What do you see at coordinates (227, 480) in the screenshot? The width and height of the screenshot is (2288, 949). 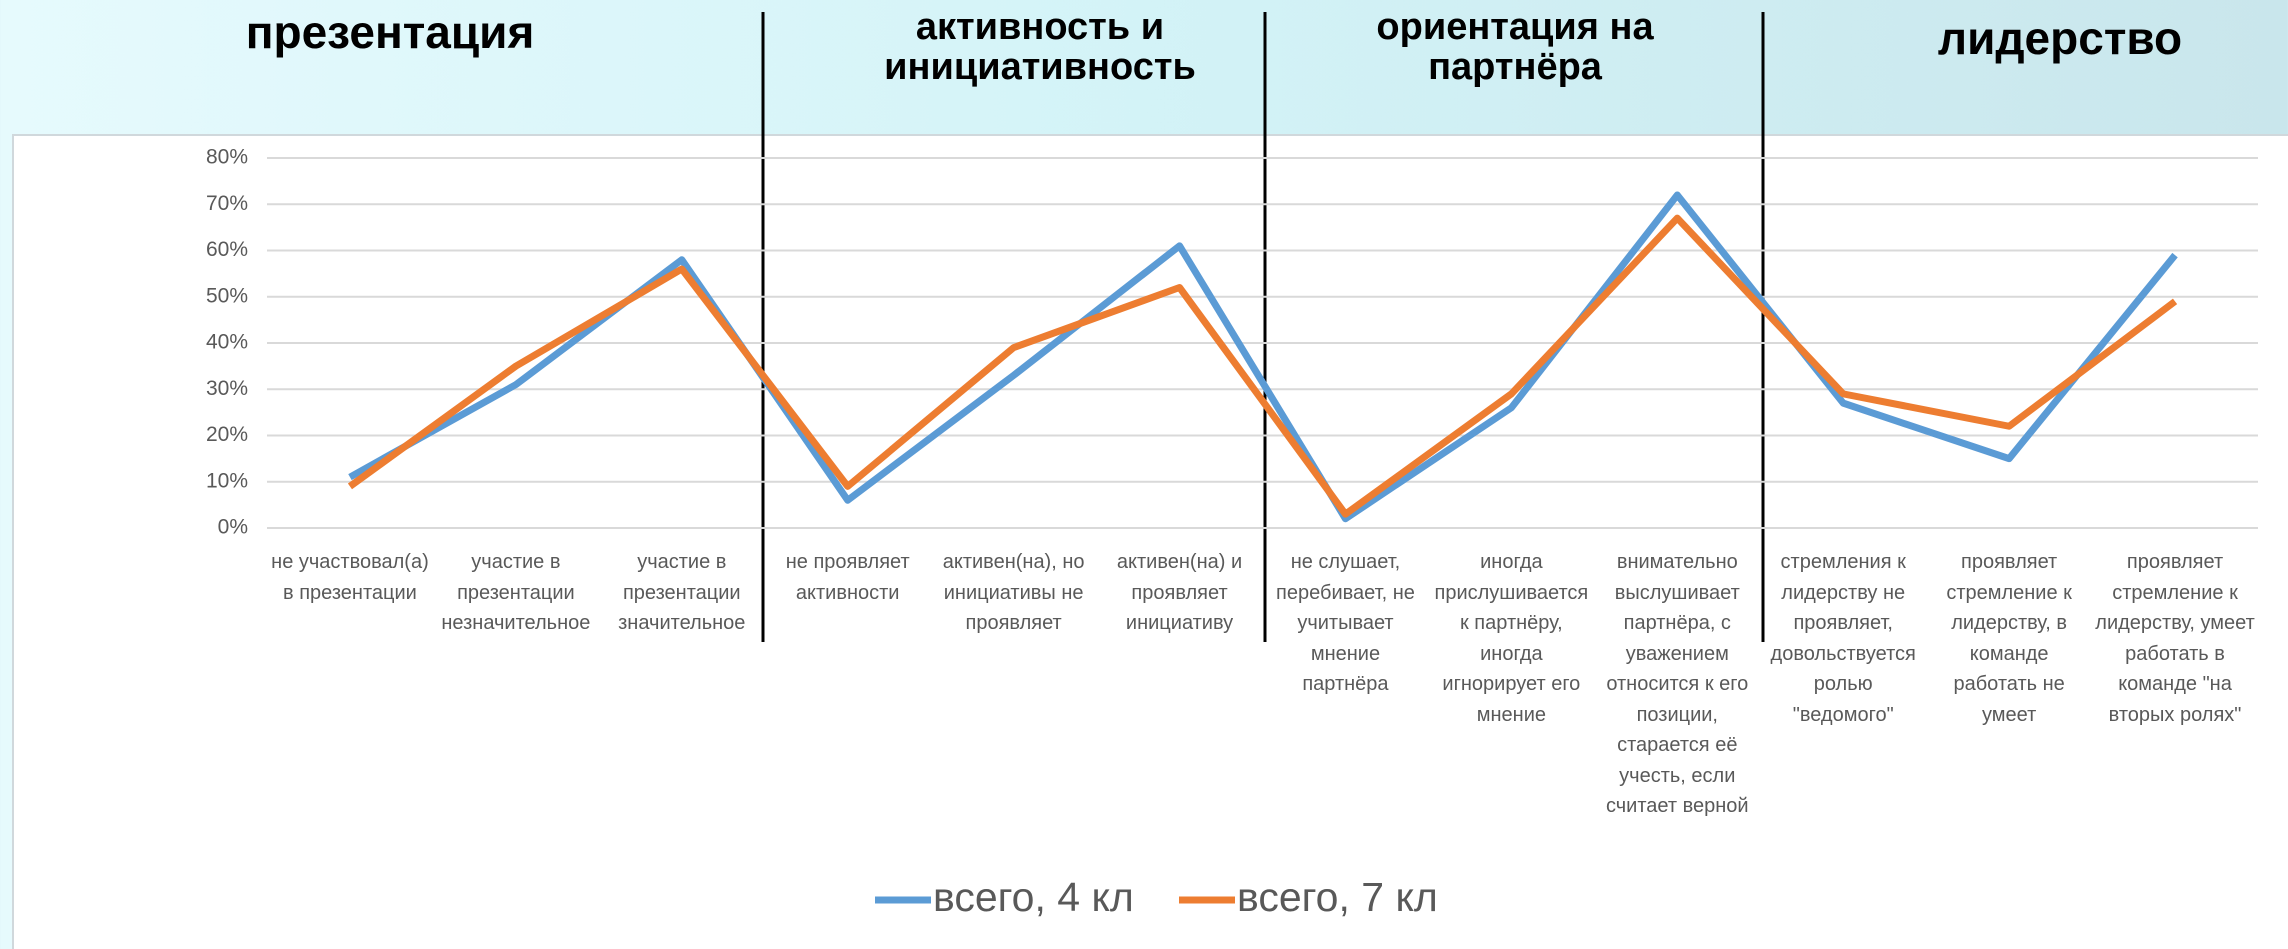 I see `y-tick-label: 10%` at bounding box center [227, 480].